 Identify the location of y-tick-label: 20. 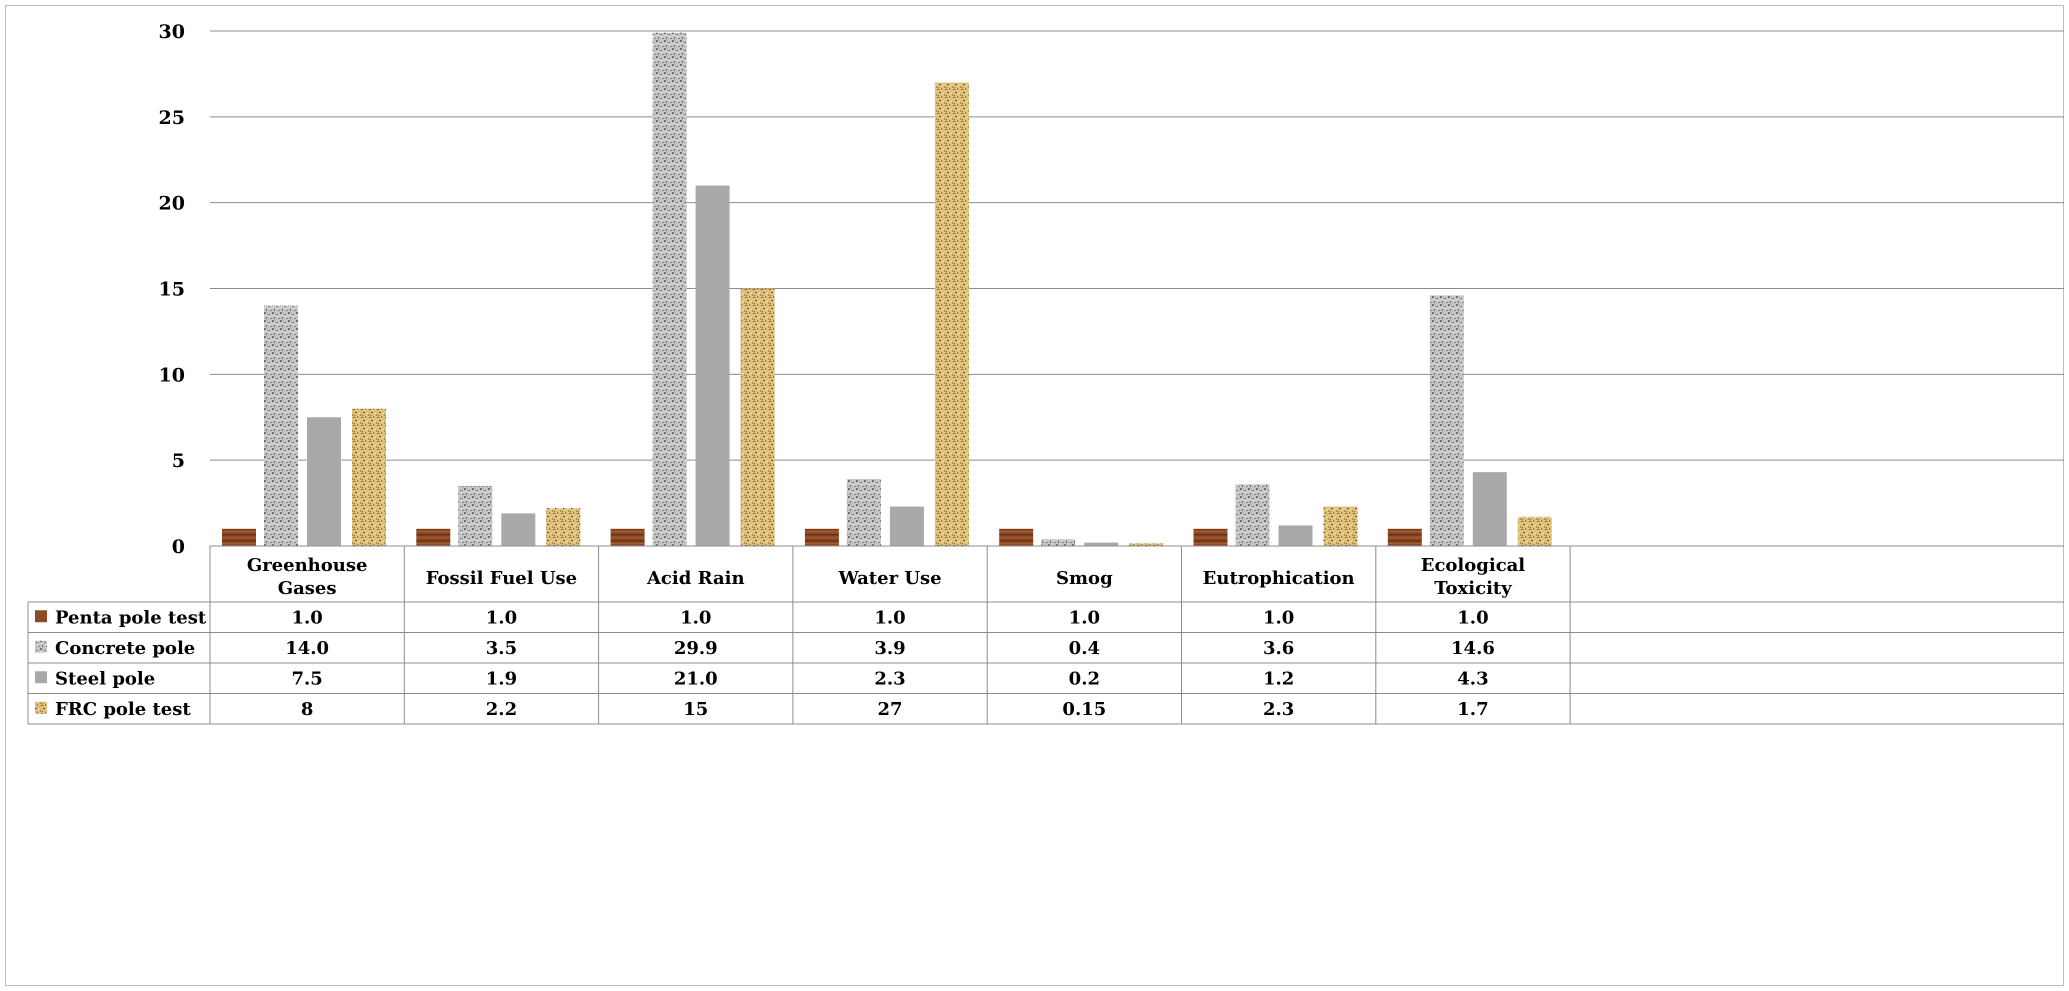
(172, 204).